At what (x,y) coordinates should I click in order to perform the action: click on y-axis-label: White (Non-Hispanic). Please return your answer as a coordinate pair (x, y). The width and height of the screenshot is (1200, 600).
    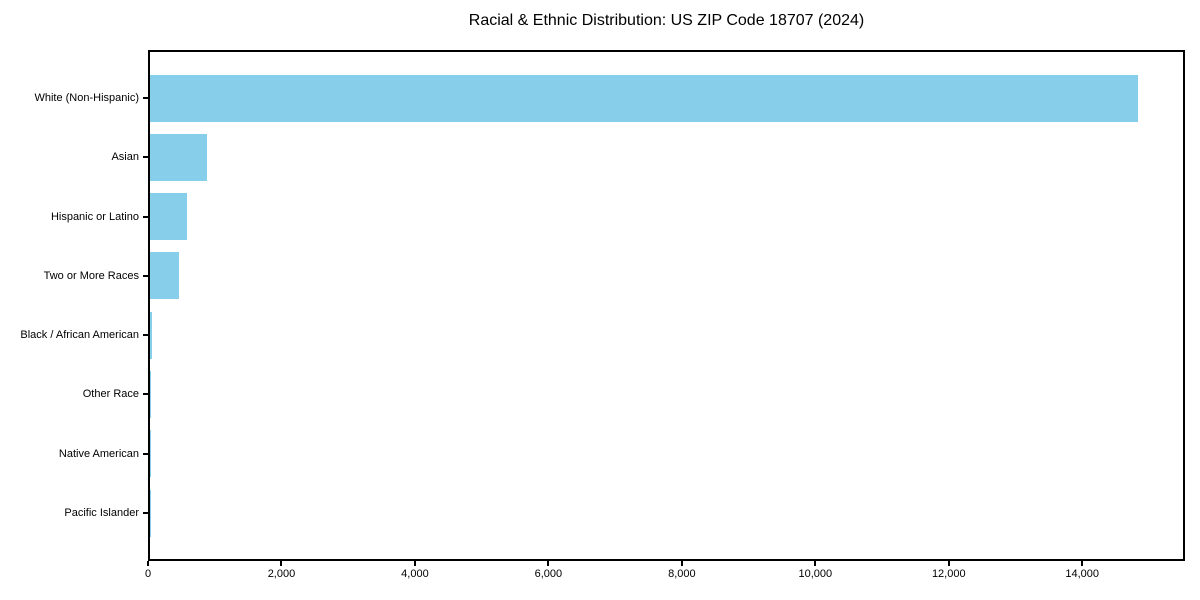
    Looking at the image, I should click on (86, 98).